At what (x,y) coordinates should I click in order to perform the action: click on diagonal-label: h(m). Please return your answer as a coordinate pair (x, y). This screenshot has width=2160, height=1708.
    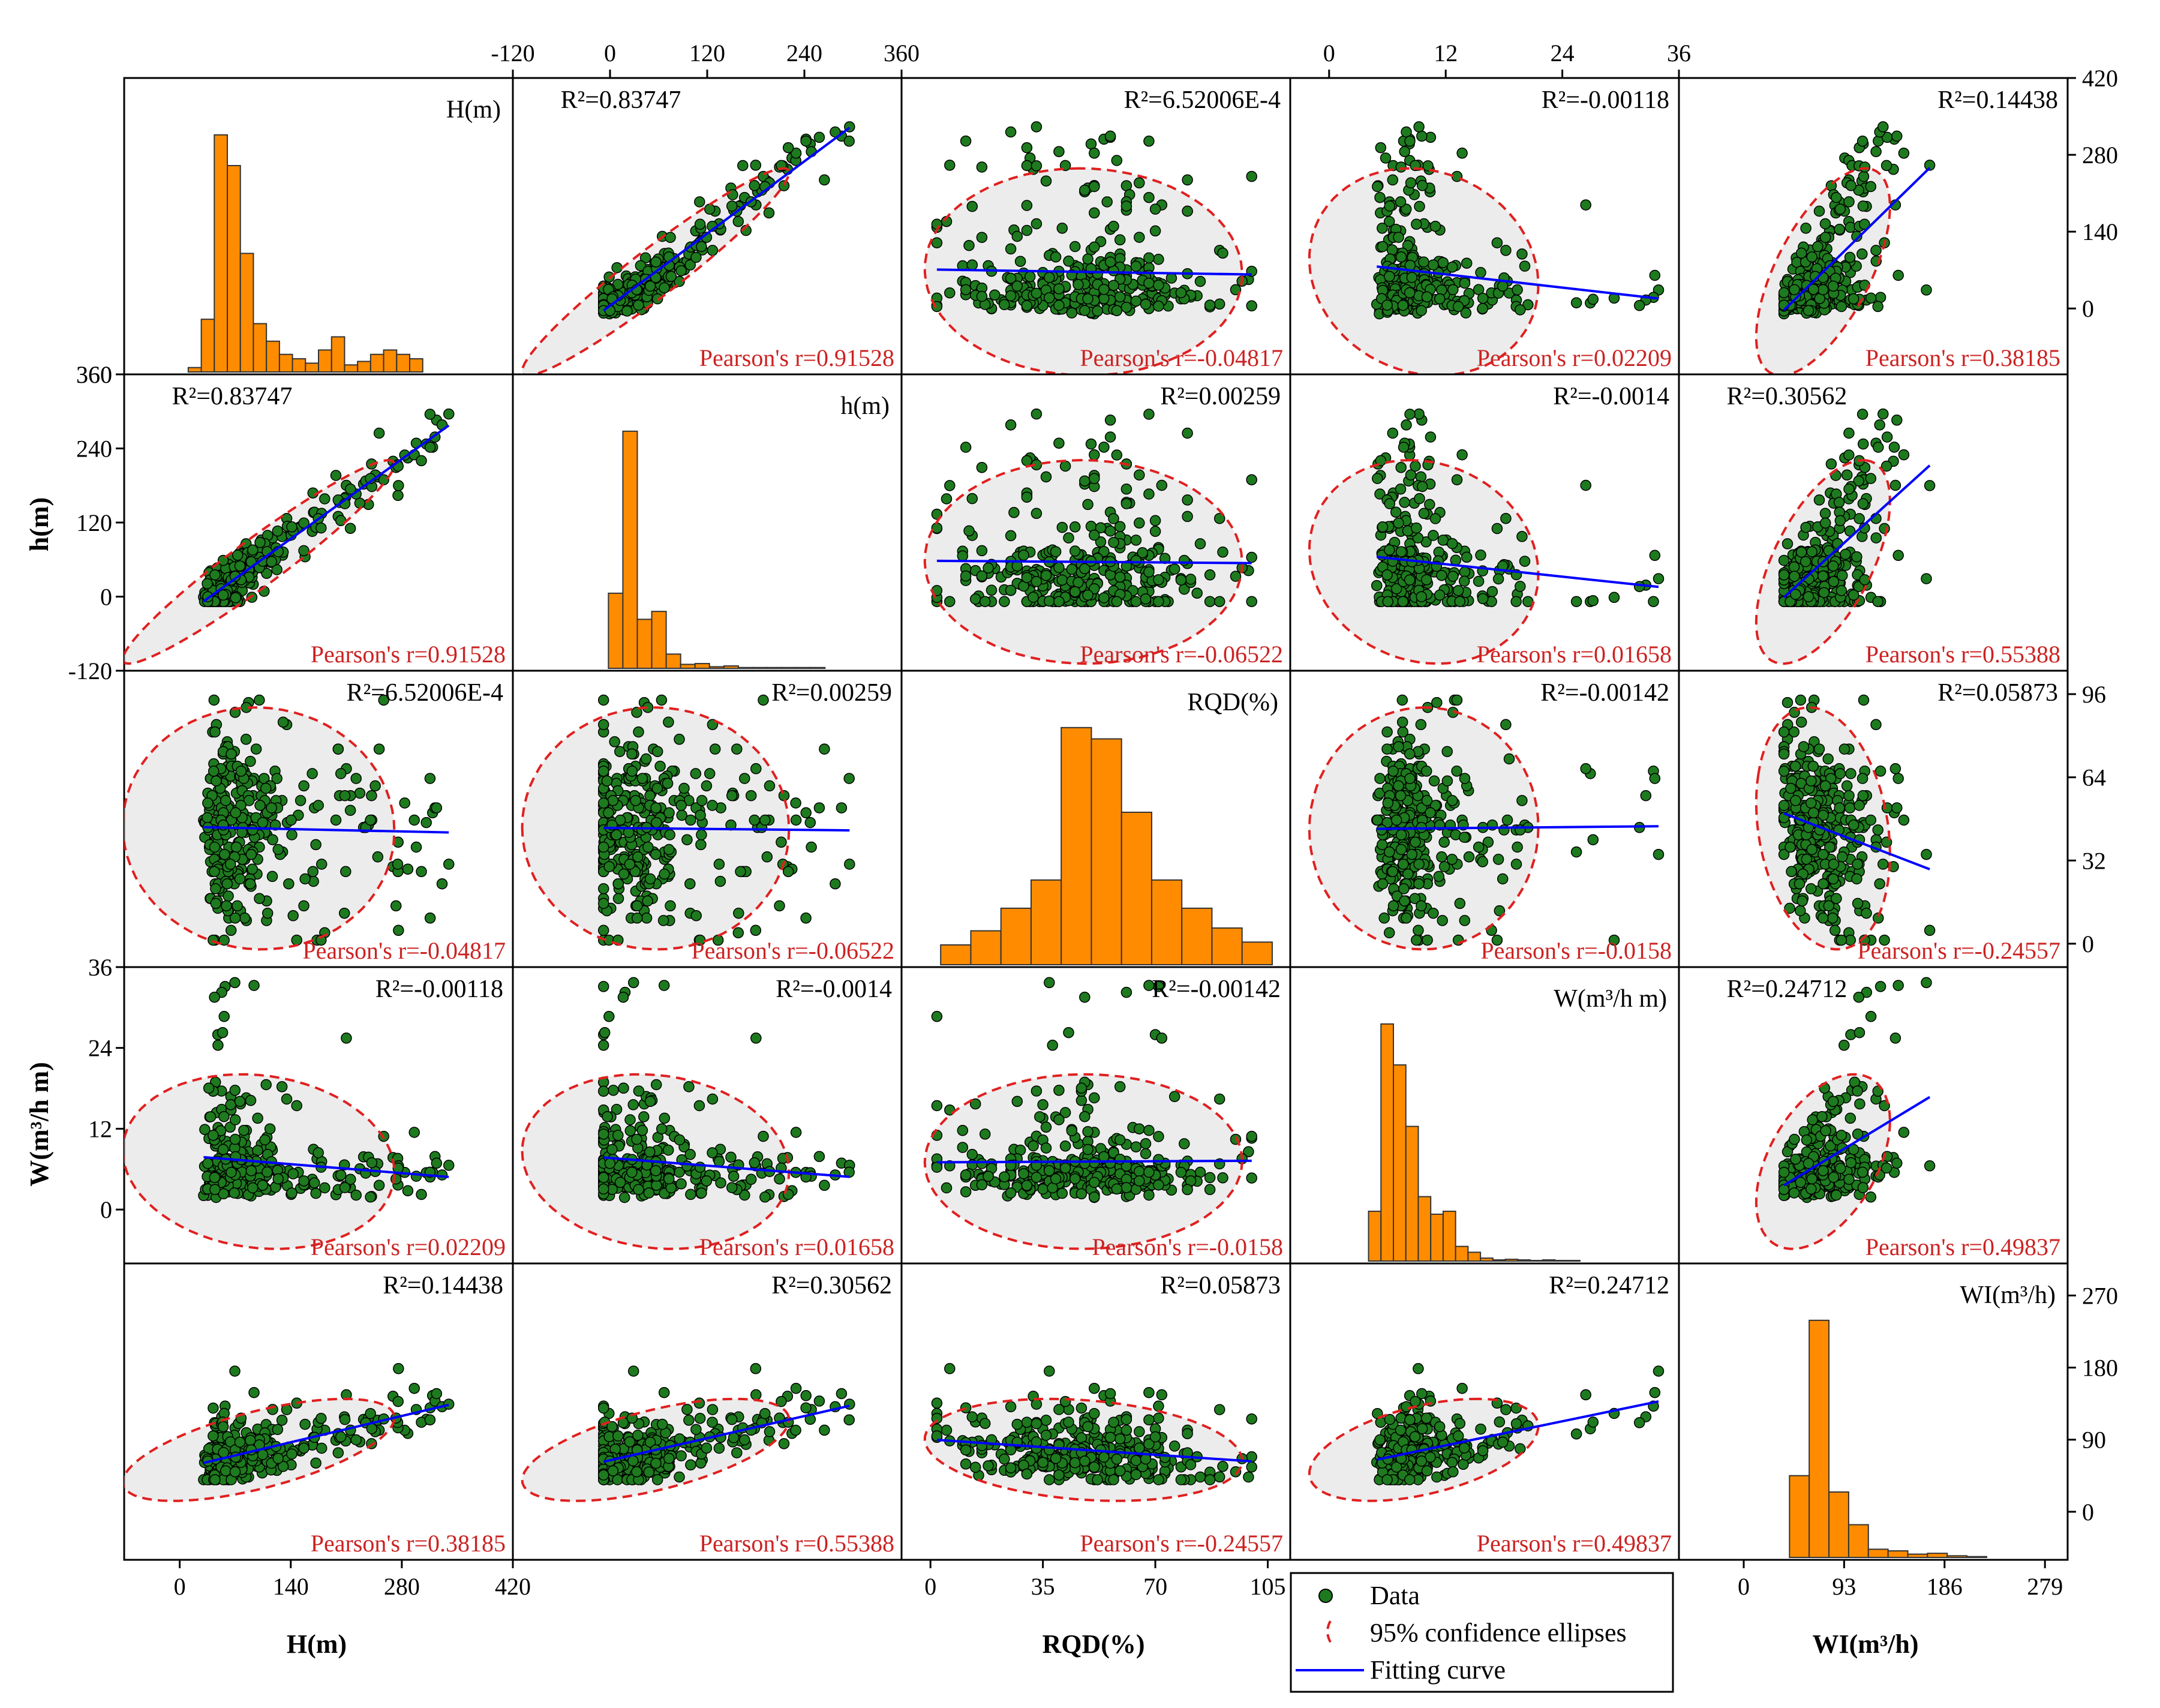
    Looking at the image, I should click on (865, 406).